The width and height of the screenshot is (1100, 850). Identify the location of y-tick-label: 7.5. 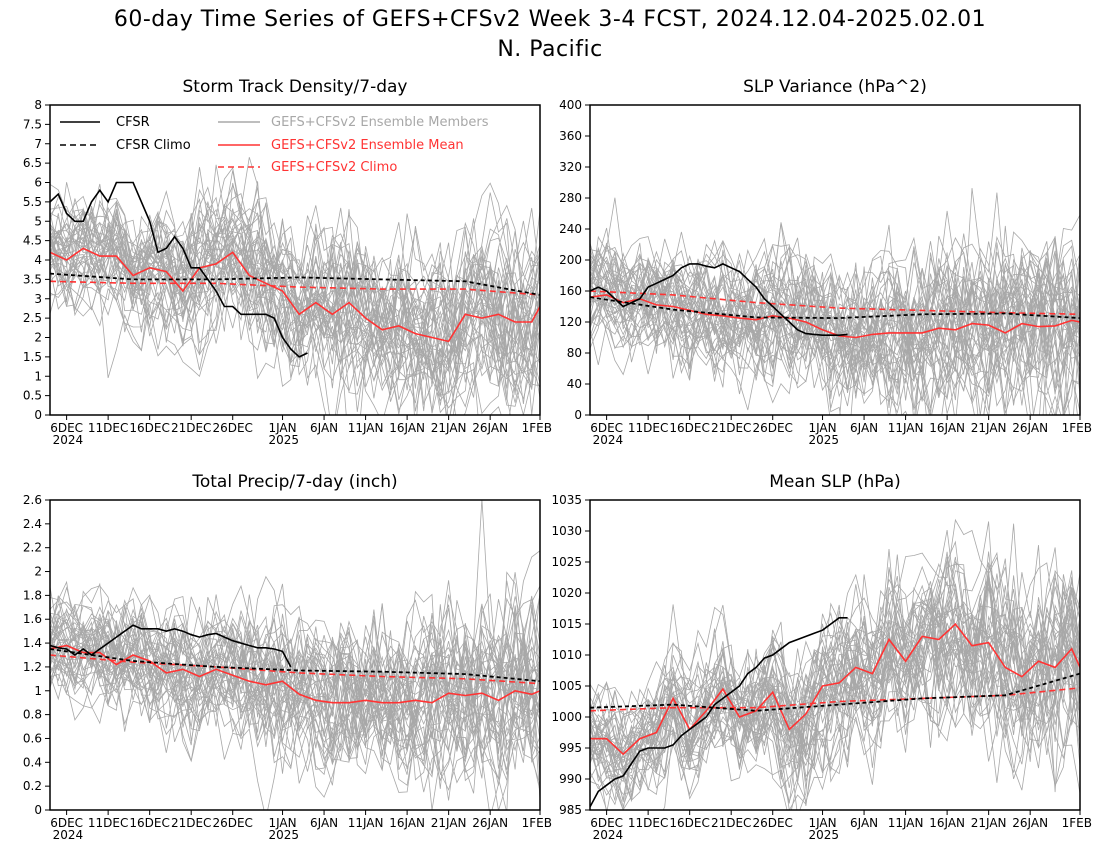
(32, 124).